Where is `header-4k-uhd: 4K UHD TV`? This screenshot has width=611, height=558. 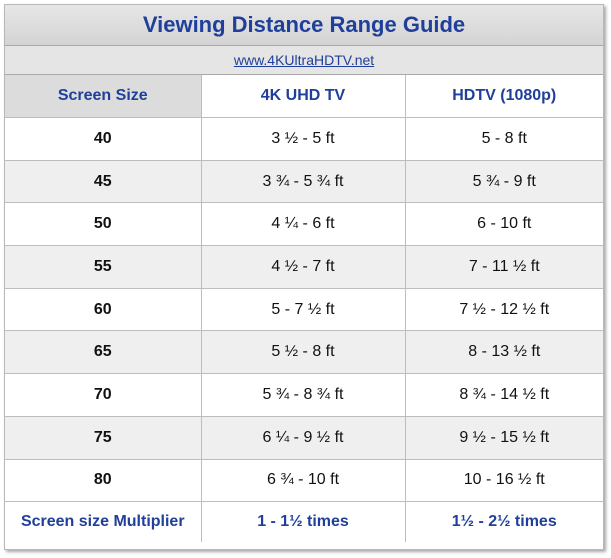
header-4k-uhd: 4K UHD TV is located at coordinates (303, 96).